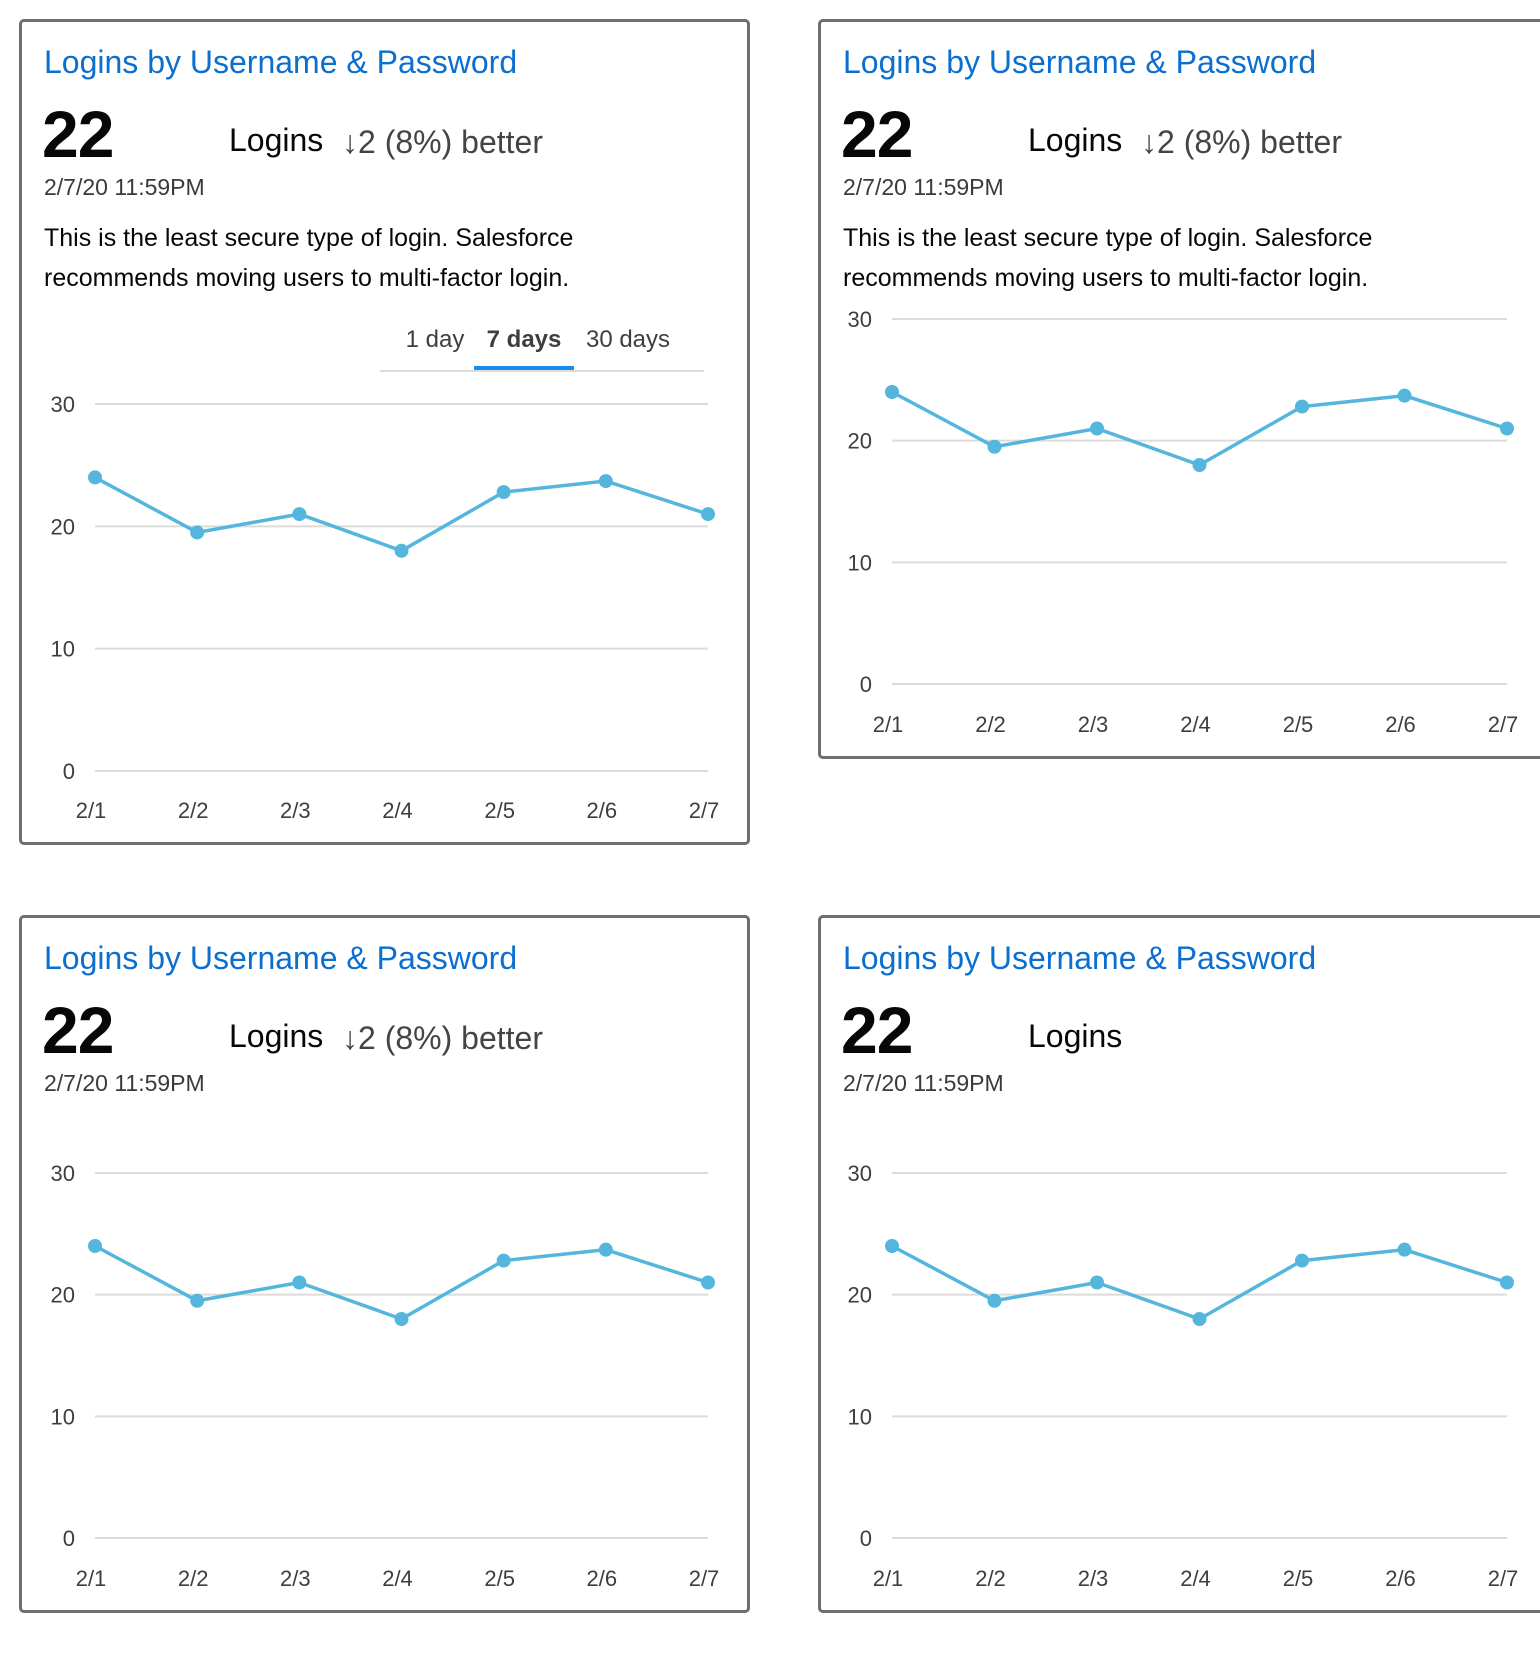  Describe the element at coordinates (435, 339) in the screenshot. I see `tab-1-day: 1 day` at that location.